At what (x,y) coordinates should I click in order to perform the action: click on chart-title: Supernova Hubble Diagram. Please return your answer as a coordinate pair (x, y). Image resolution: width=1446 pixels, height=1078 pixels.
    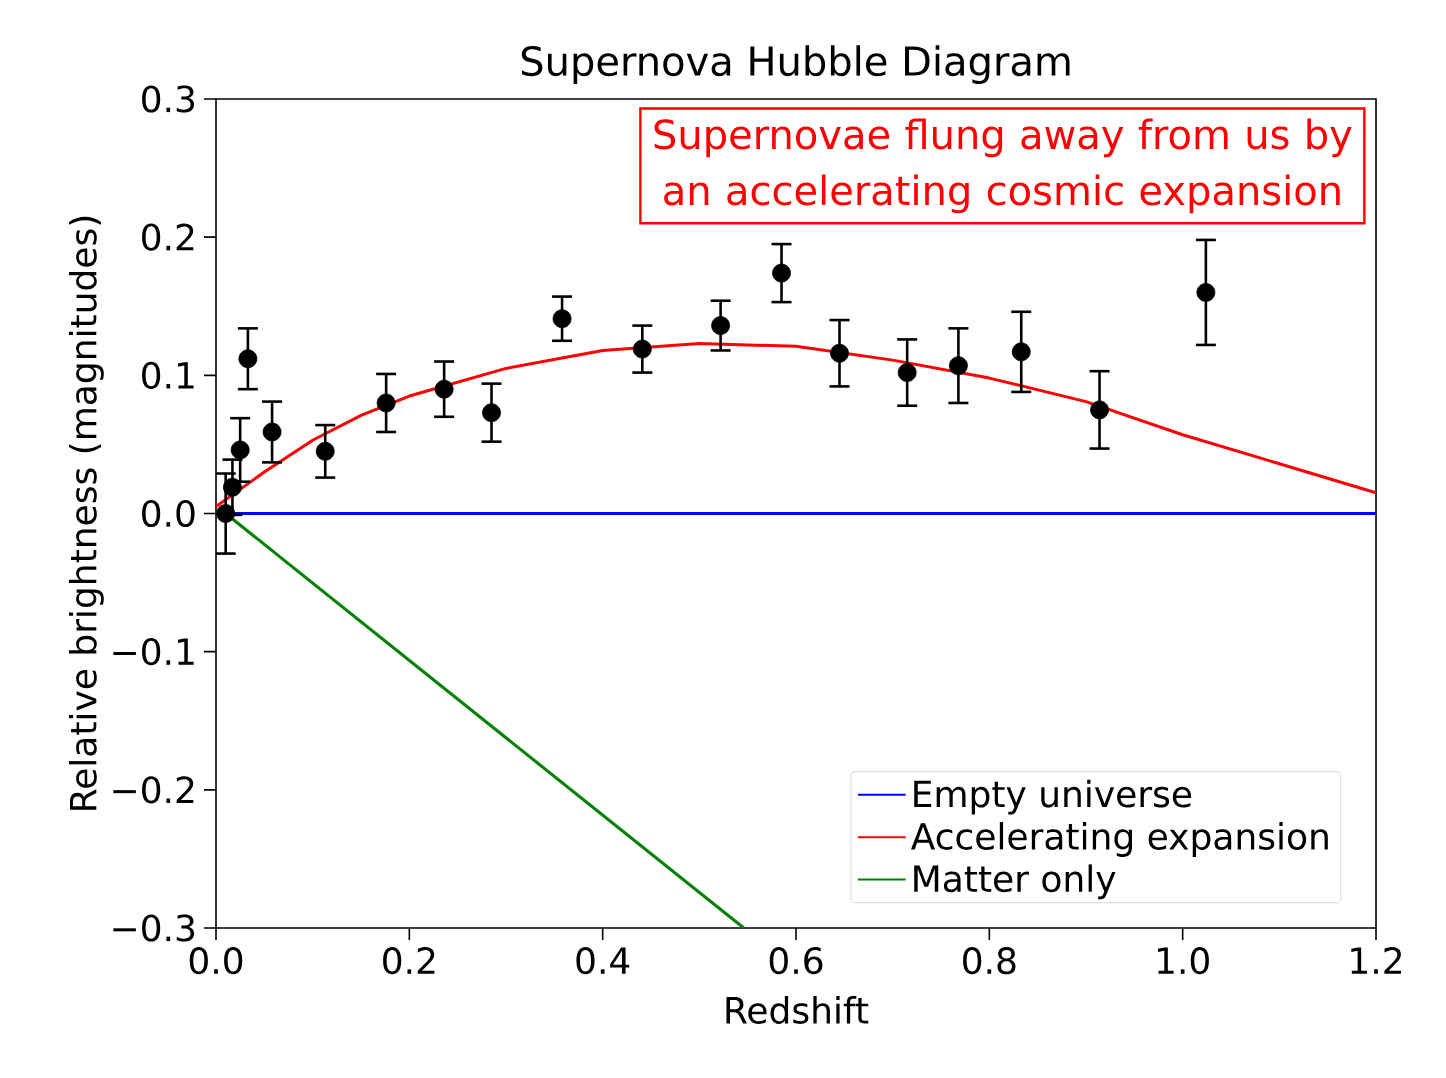
    Looking at the image, I should click on (795, 64).